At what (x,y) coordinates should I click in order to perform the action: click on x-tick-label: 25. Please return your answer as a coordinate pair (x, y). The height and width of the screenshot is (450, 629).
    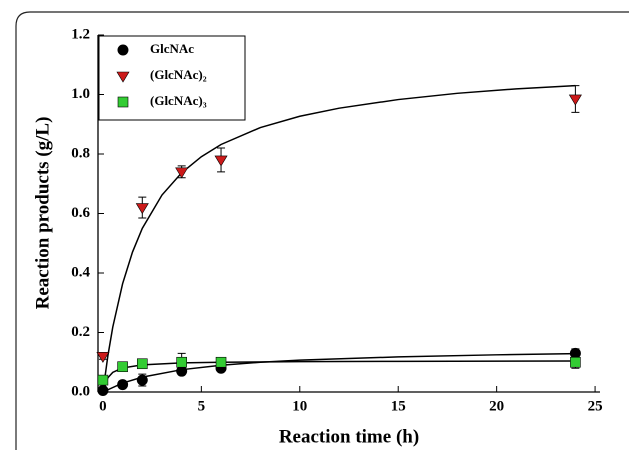
    Looking at the image, I should click on (595, 406).